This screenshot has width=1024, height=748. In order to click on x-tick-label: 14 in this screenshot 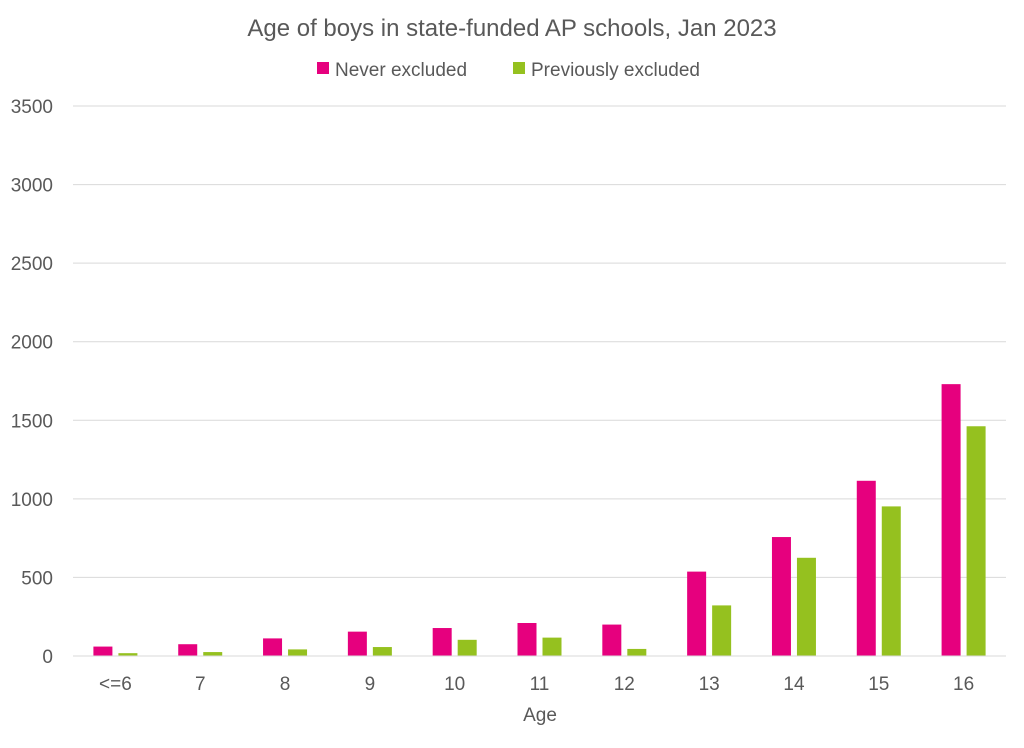, I will do `click(794, 684)`.